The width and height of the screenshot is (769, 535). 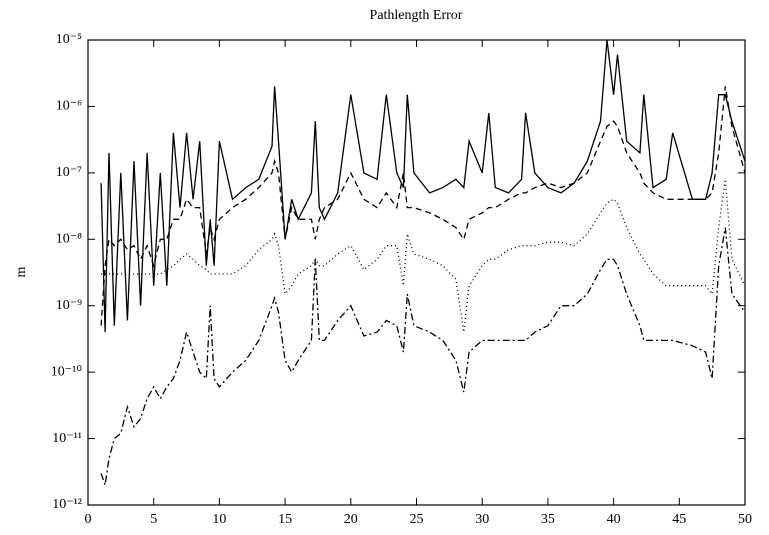 What do you see at coordinates (69, 106) in the screenshot?
I see `y-tick-label: 10⁻⁶` at bounding box center [69, 106].